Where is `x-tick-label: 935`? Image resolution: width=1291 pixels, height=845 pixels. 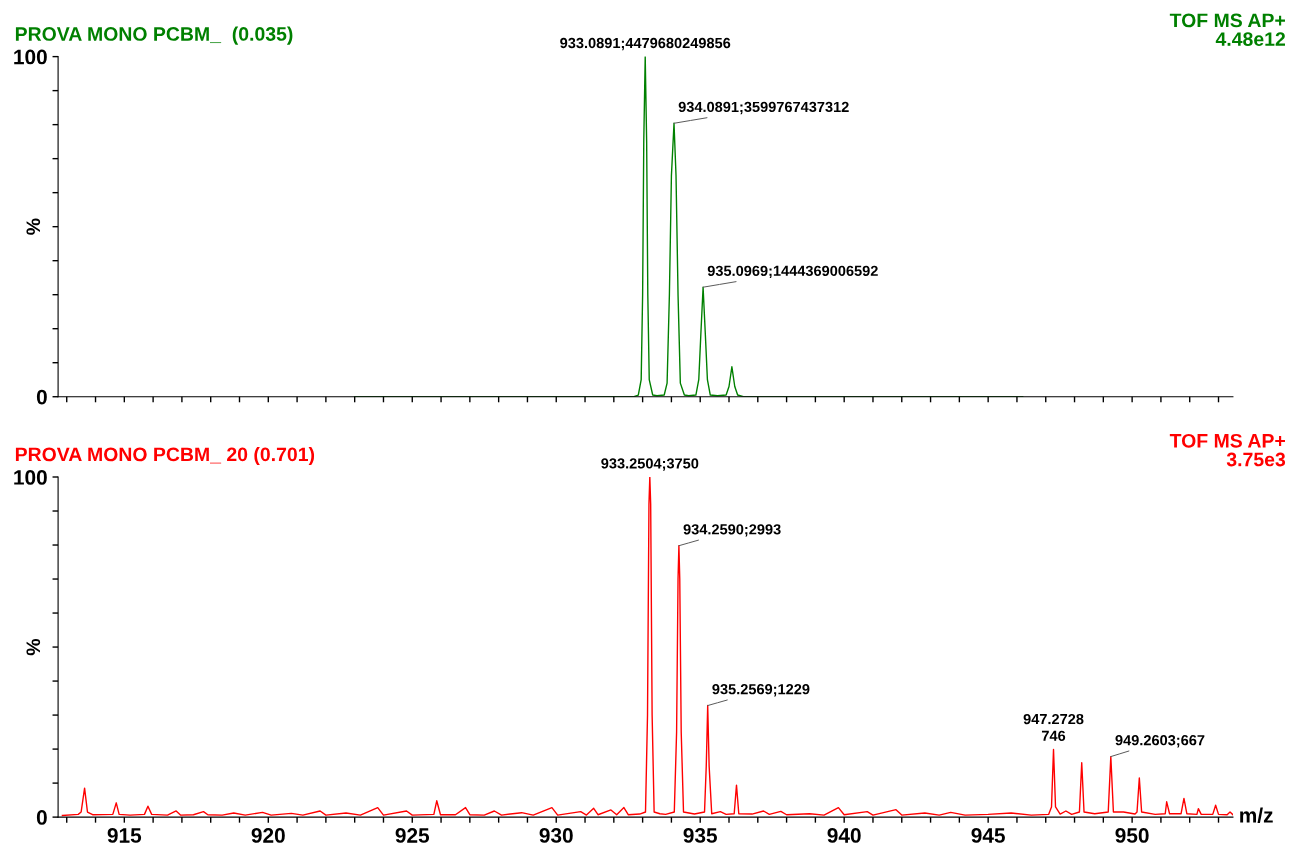 x-tick-label: 935 is located at coordinates (700, 835).